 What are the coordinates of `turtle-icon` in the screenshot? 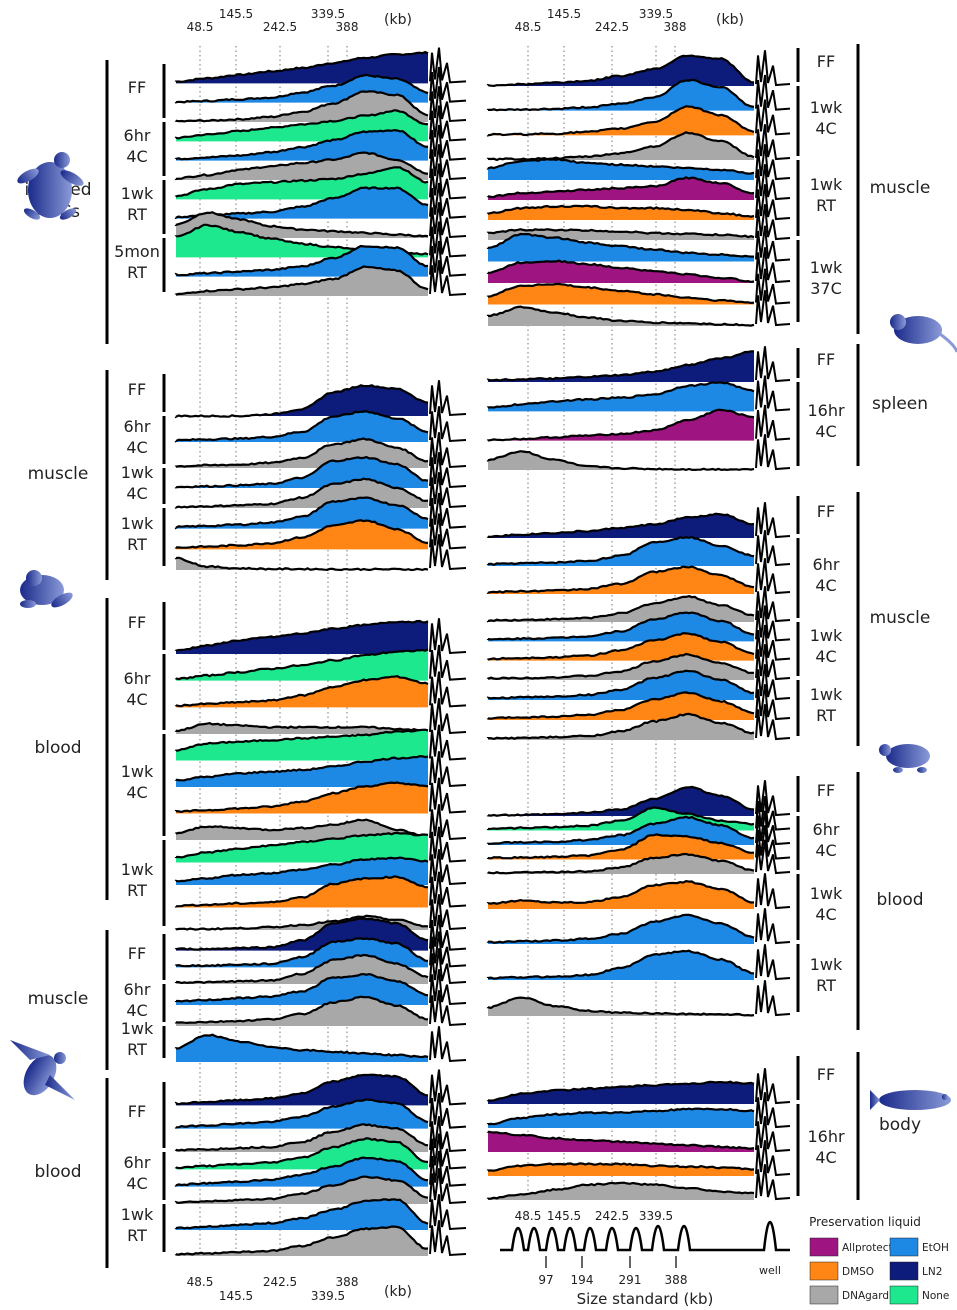 It's located at (904, 758).